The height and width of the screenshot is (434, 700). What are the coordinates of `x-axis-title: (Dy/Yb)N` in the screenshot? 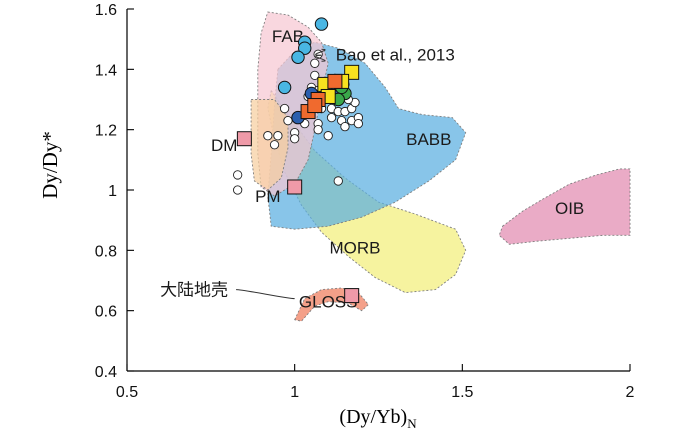 It's located at (378, 418).